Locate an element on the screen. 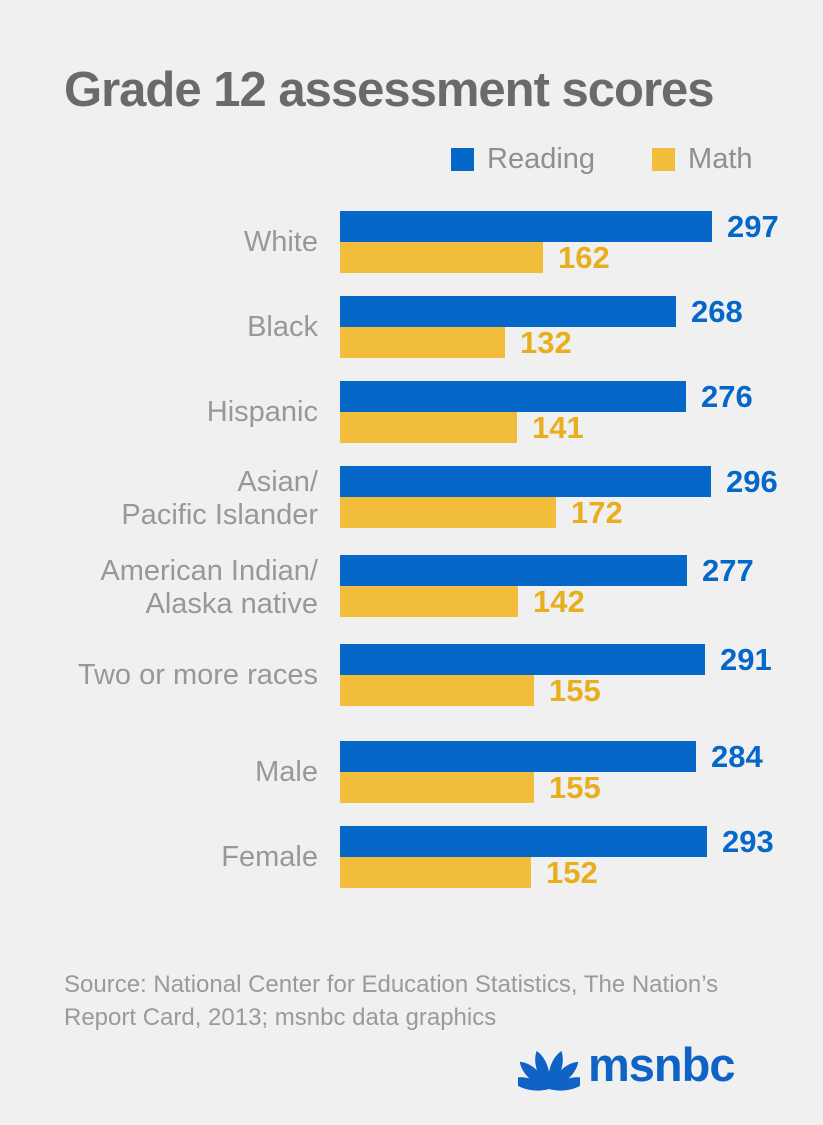 Image resolution: width=823 pixels, height=1125 pixels. reading-value-label: 268 is located at coordinates (717, 311).